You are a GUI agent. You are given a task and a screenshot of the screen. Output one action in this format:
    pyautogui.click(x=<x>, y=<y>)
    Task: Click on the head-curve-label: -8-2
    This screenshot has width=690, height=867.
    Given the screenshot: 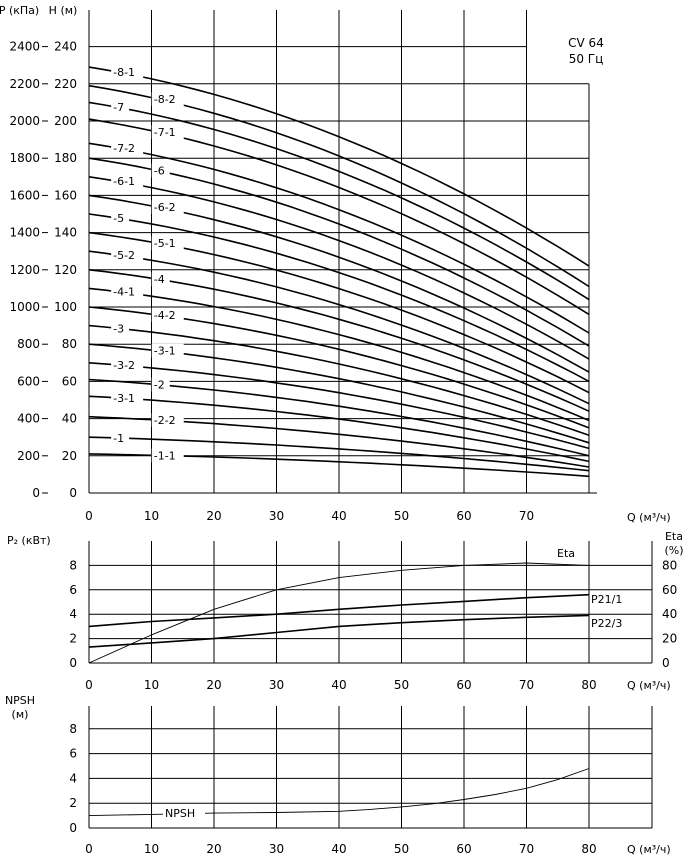 What is the action you would take?
    pyautogui.click(x=165, y=99)
    